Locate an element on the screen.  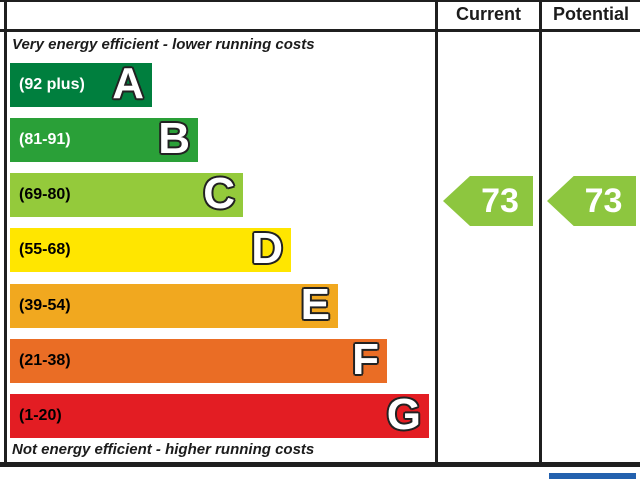
current-column-header: Current is located at coordinates (488, 14).